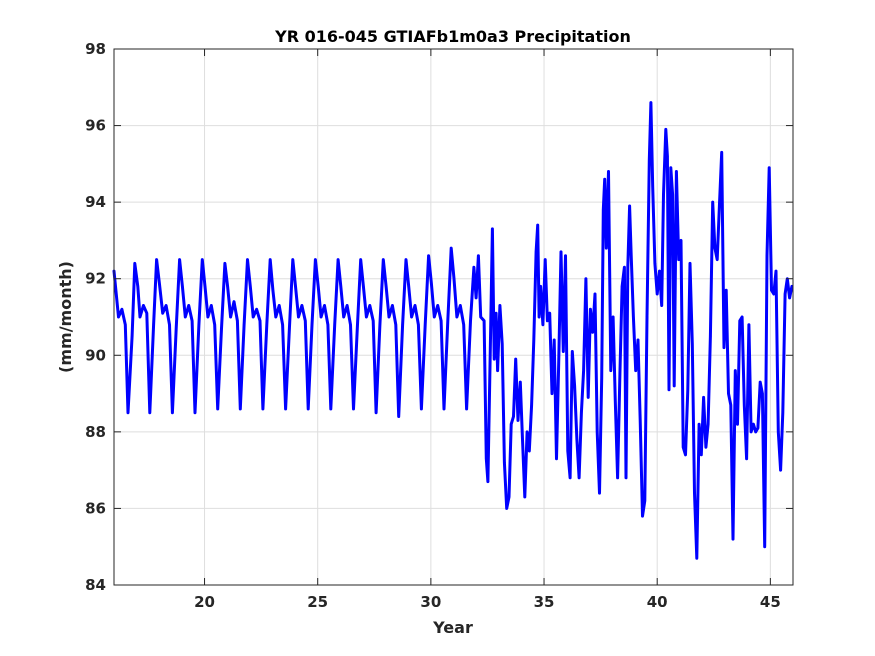 This screenshot has height=656, width=875. Describe the element at coordinates (95, 126) in the screenshot. I see `y-tick-label: 96` at that location.